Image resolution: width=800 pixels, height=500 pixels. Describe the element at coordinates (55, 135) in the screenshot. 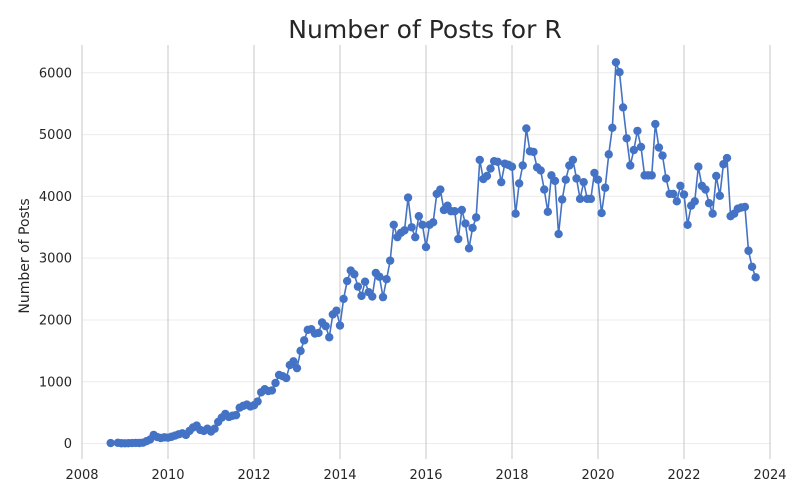

I see `y-tick-label: 5000` at that location.